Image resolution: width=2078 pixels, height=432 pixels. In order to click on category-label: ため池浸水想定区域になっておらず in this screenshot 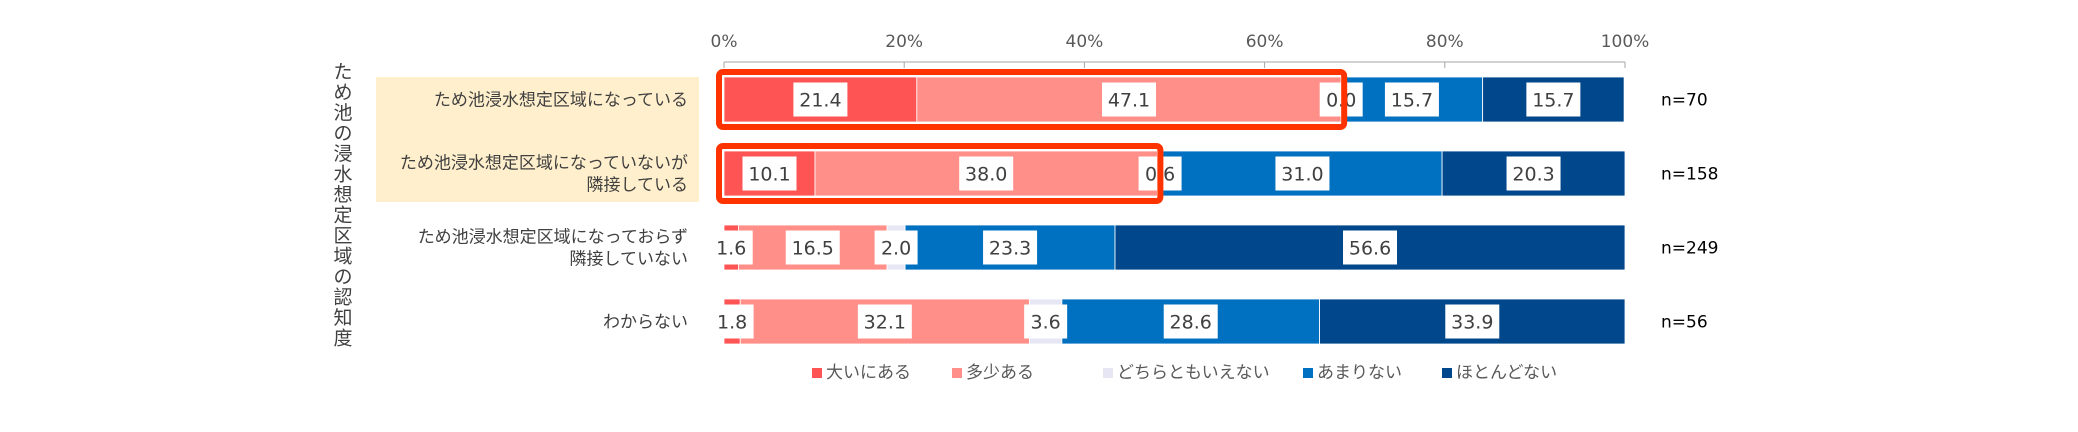, I will do `click(553, 238)`.